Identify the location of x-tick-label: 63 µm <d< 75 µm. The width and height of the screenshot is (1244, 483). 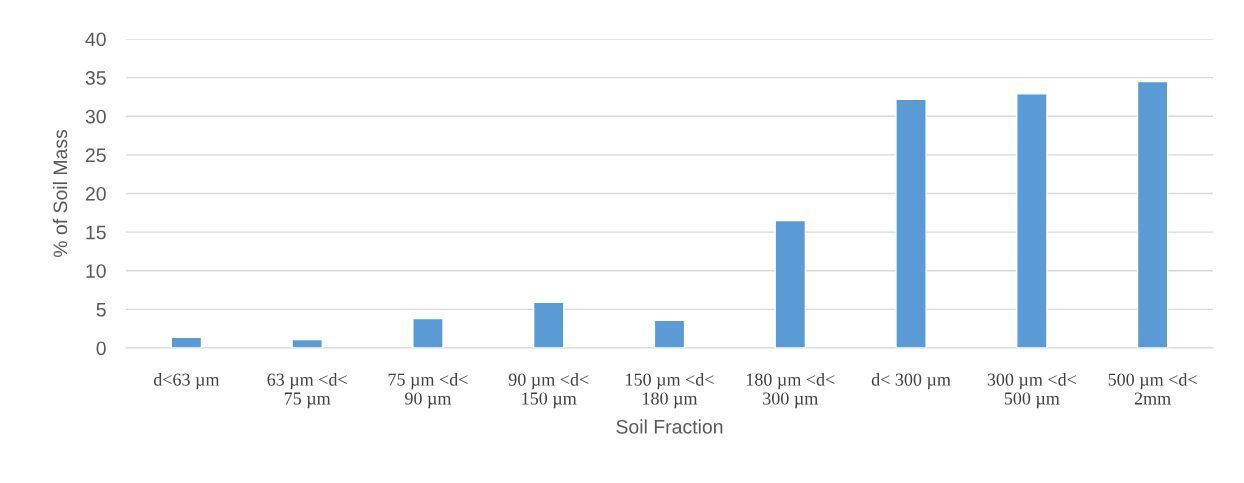
(307, 391).